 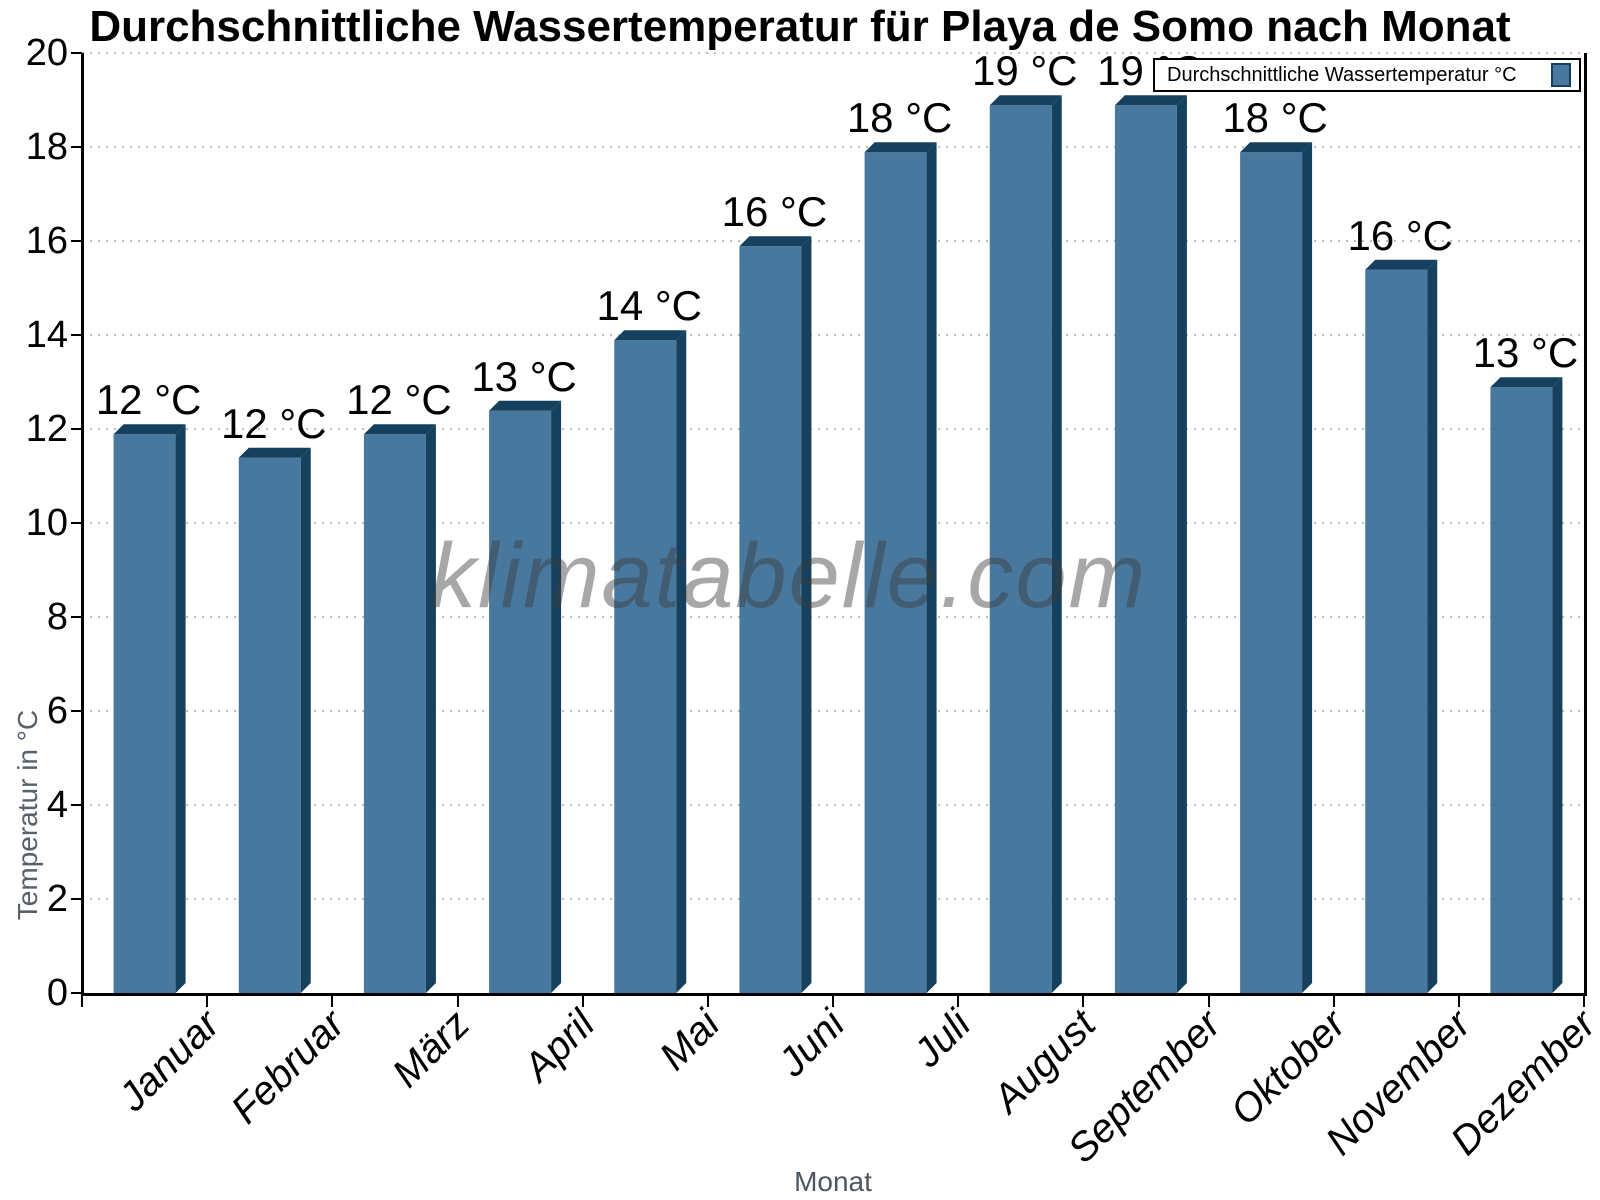 What do you see at coordinates (46, 429) in the screenshot?
I see `y-tick-label-12: 12` at bounding box center [46, 429].